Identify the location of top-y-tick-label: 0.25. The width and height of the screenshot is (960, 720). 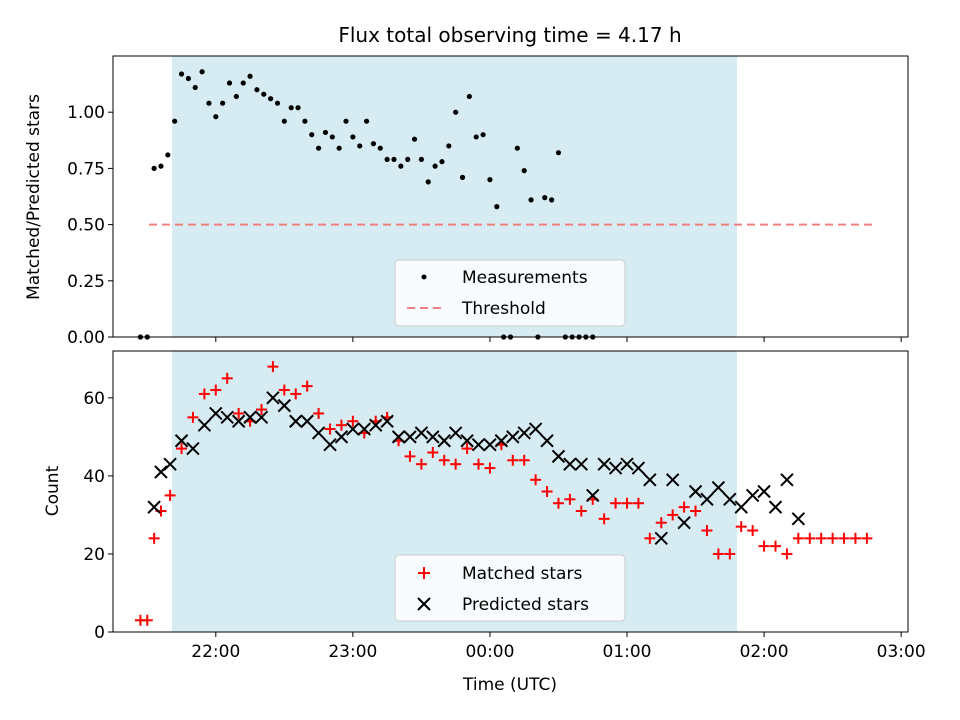
(86, 282).